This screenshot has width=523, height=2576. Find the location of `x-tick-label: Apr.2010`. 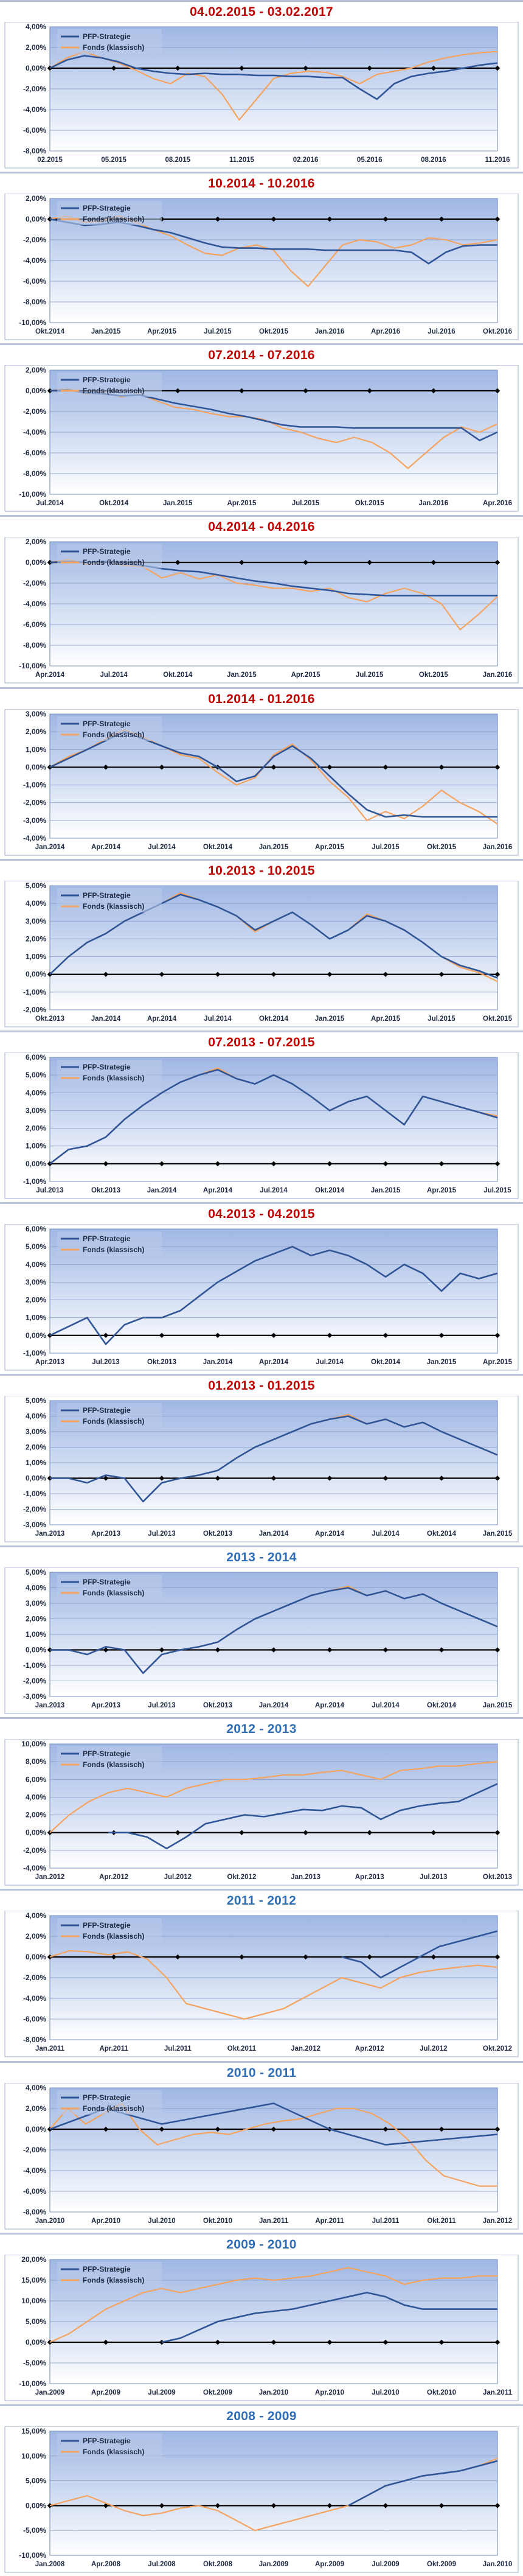

x-tick-label: Apr.2010 is located at coordinates (106, 2221).